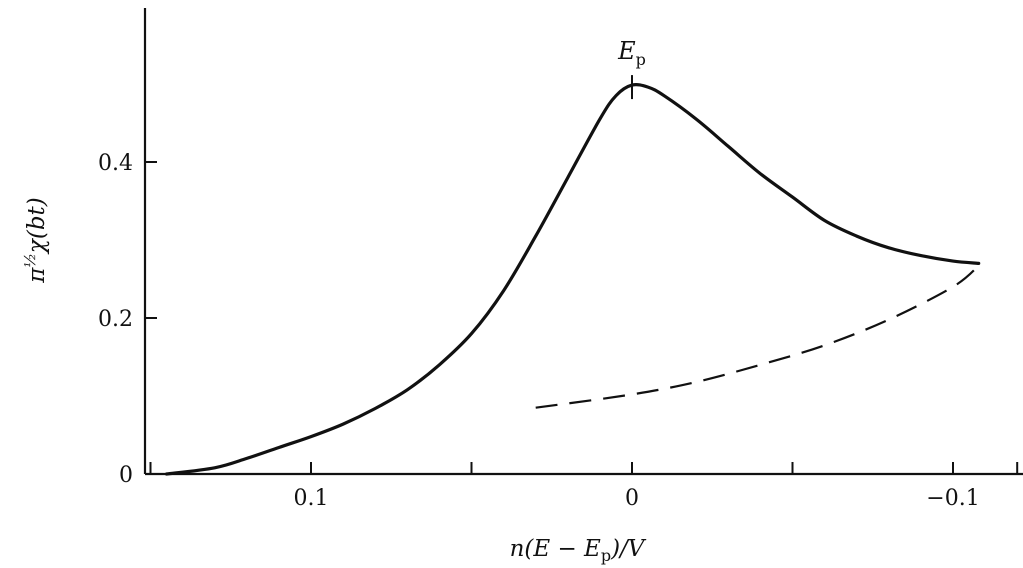  What do you see at coordinates (628, 549) in the screenshot?
I see `x-axis-label-post: )/V` at bounding box center [628, 549].